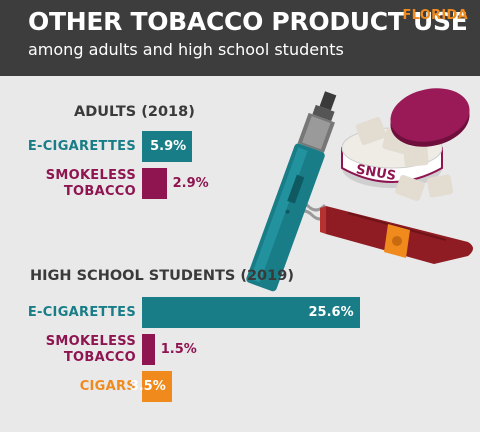  Describe the element at coordinates (392, 152) in the screenshot. I see `snus-tin-icon: SNUS` at that location.